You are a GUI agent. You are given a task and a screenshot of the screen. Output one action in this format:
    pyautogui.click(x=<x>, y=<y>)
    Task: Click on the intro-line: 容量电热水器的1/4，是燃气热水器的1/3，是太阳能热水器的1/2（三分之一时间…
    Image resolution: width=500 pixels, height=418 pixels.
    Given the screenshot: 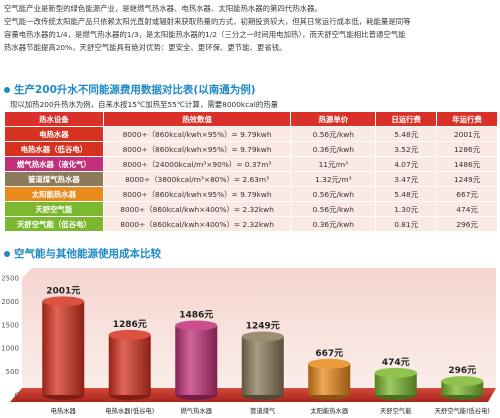 What is the action you would take?
    pyautogui.click(x=205, y=34)
    